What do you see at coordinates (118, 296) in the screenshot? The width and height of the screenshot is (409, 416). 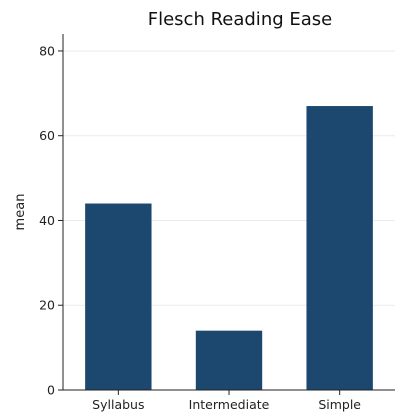 I see `bar-syllabus` at bounding box center [118, 296].